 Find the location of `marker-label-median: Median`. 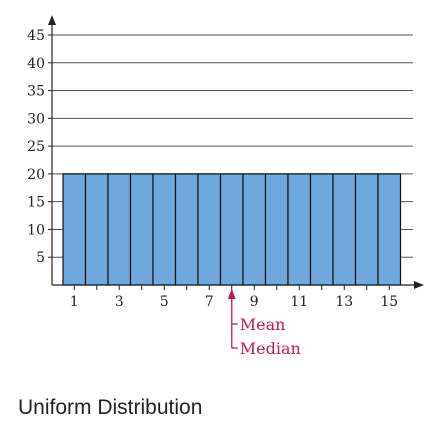

marker-label-median: Median is located at coordinates (270, 348).